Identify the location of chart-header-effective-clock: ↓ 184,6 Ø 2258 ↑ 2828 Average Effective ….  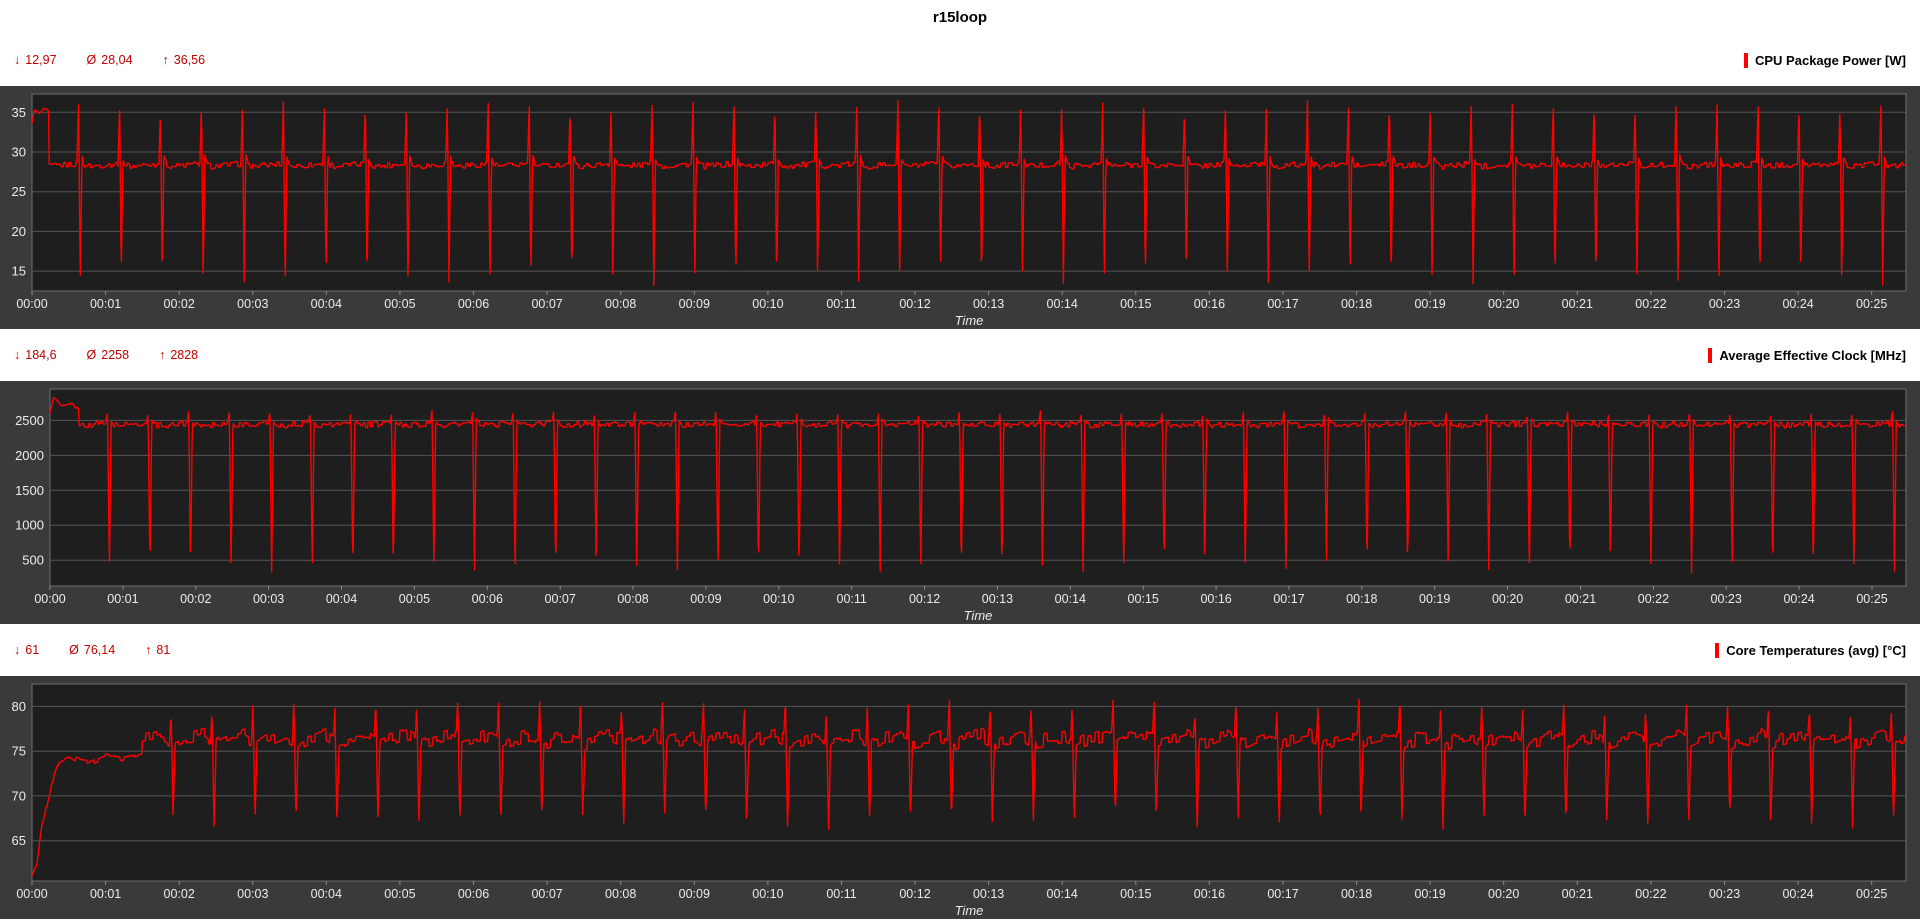
(960, 355).